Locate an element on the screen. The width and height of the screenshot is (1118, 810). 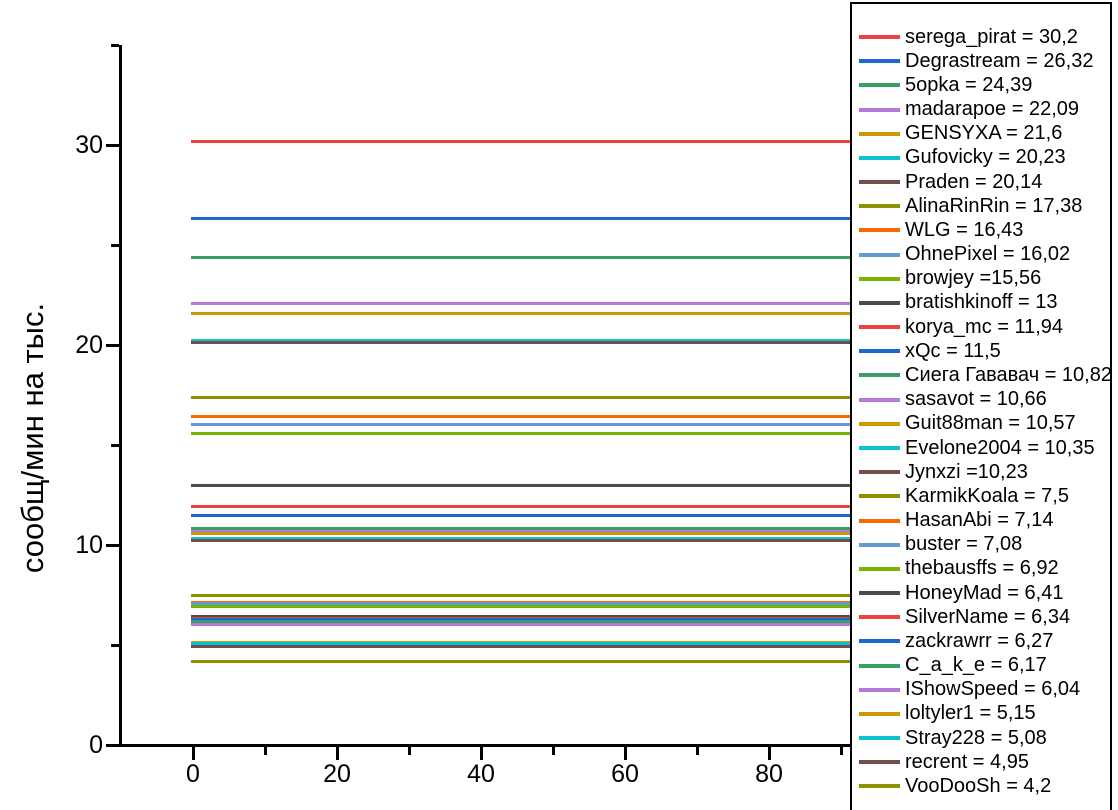
legend-label: SilverName = 6,34 is located at coordinates (988, 616).